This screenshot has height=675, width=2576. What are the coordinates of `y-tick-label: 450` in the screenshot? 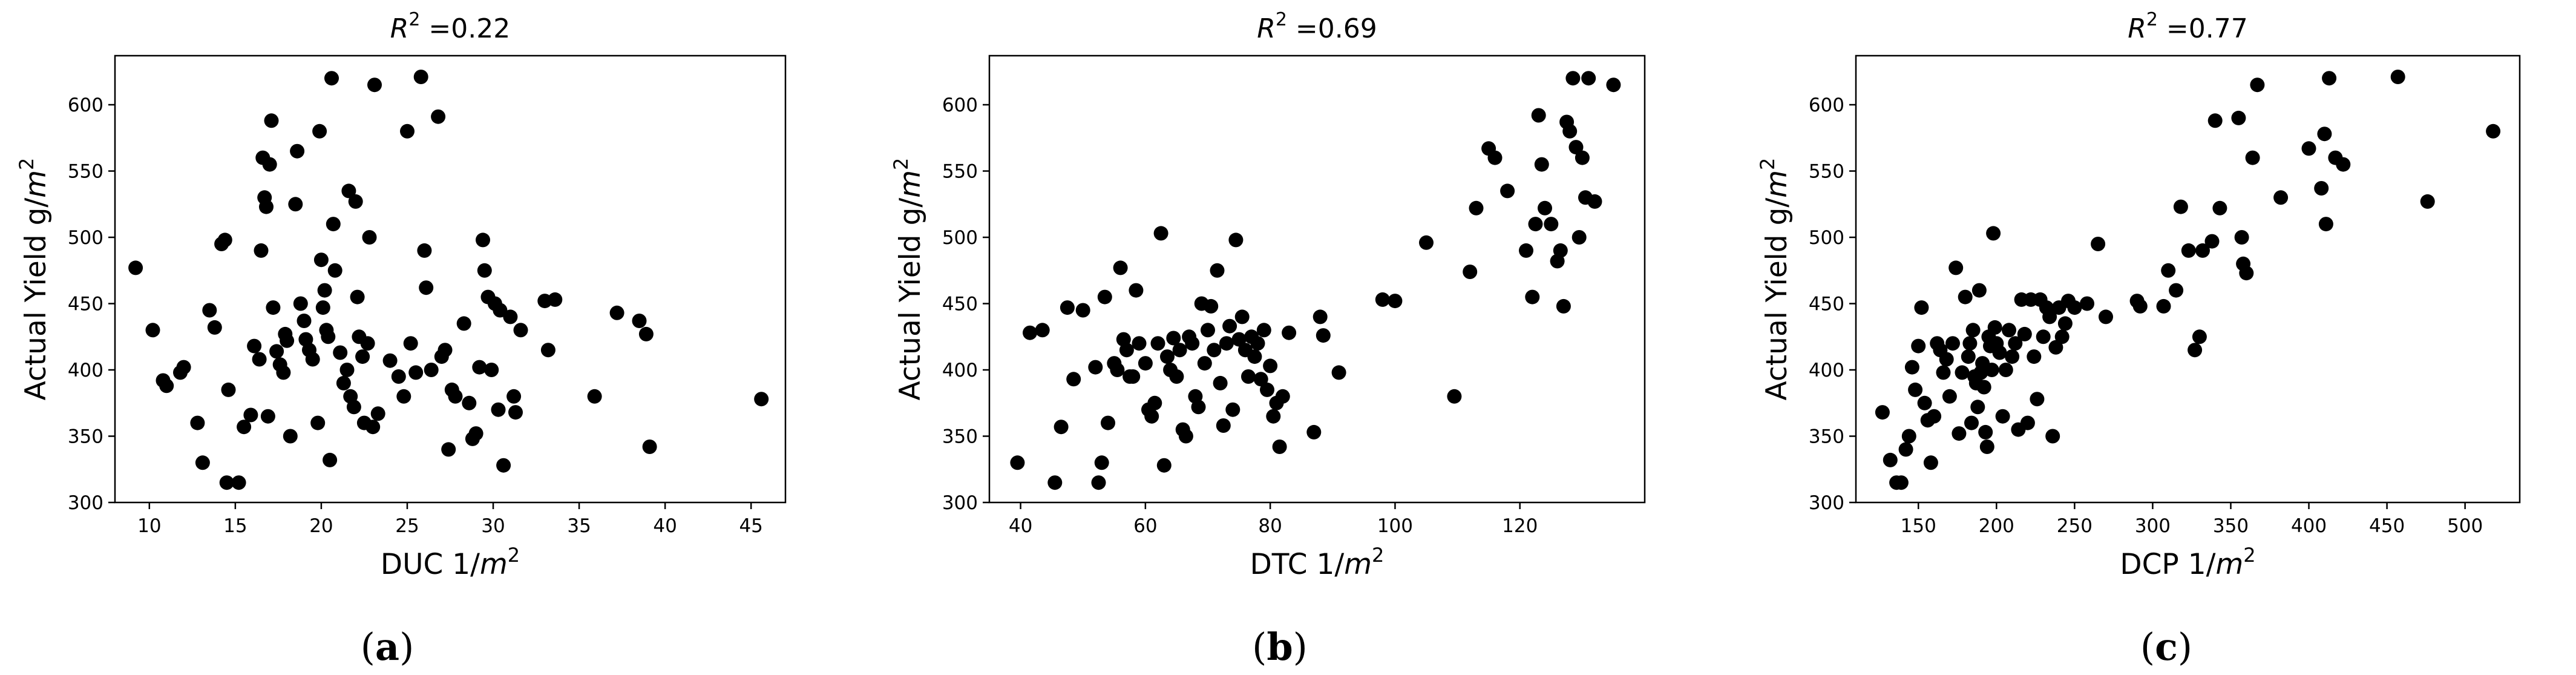 It's located at (960, 304).